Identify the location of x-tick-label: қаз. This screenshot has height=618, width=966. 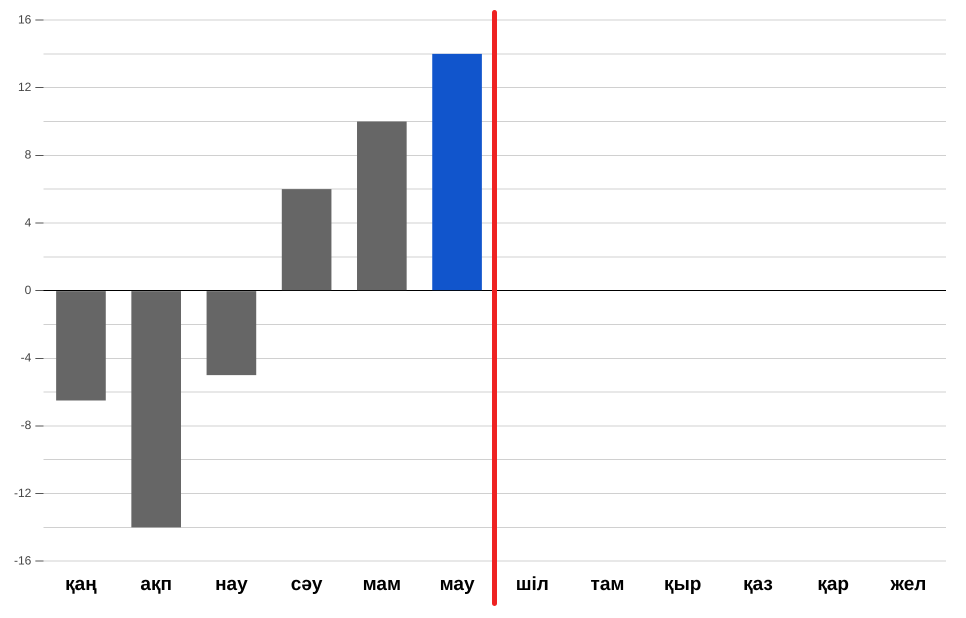
(758, 584).